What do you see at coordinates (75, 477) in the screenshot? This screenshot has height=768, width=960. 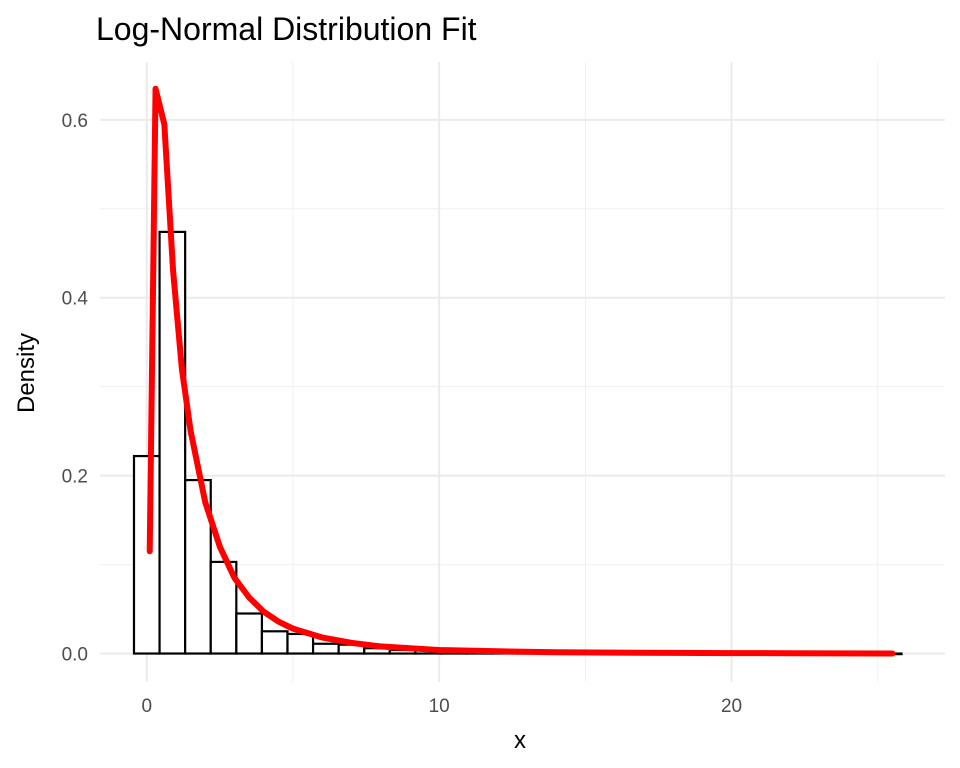 I see `y-tick-label: 0.2` at bounding box center [75, 477].